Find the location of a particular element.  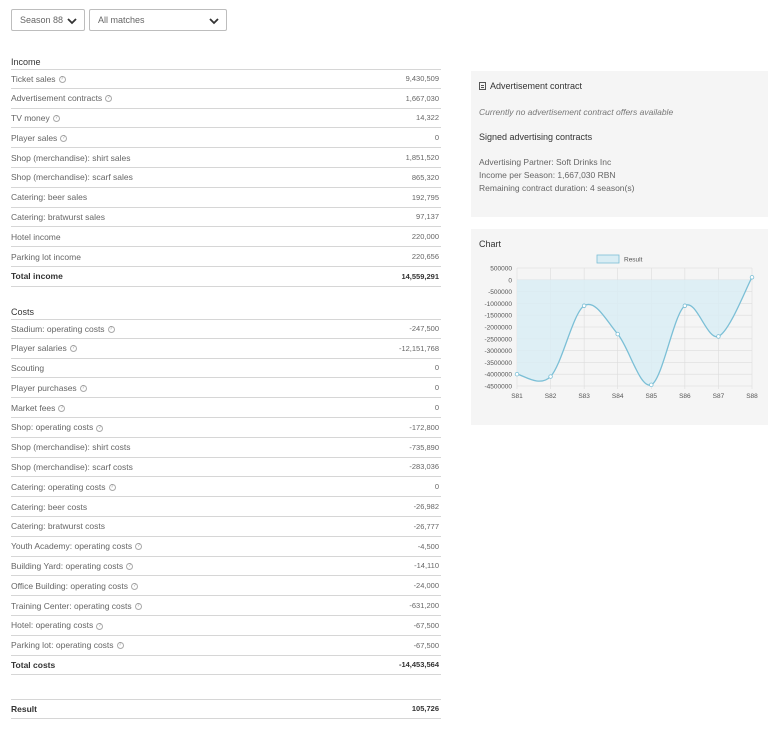

y-tick-label: -3500000 is located at coordinates (499, 363).